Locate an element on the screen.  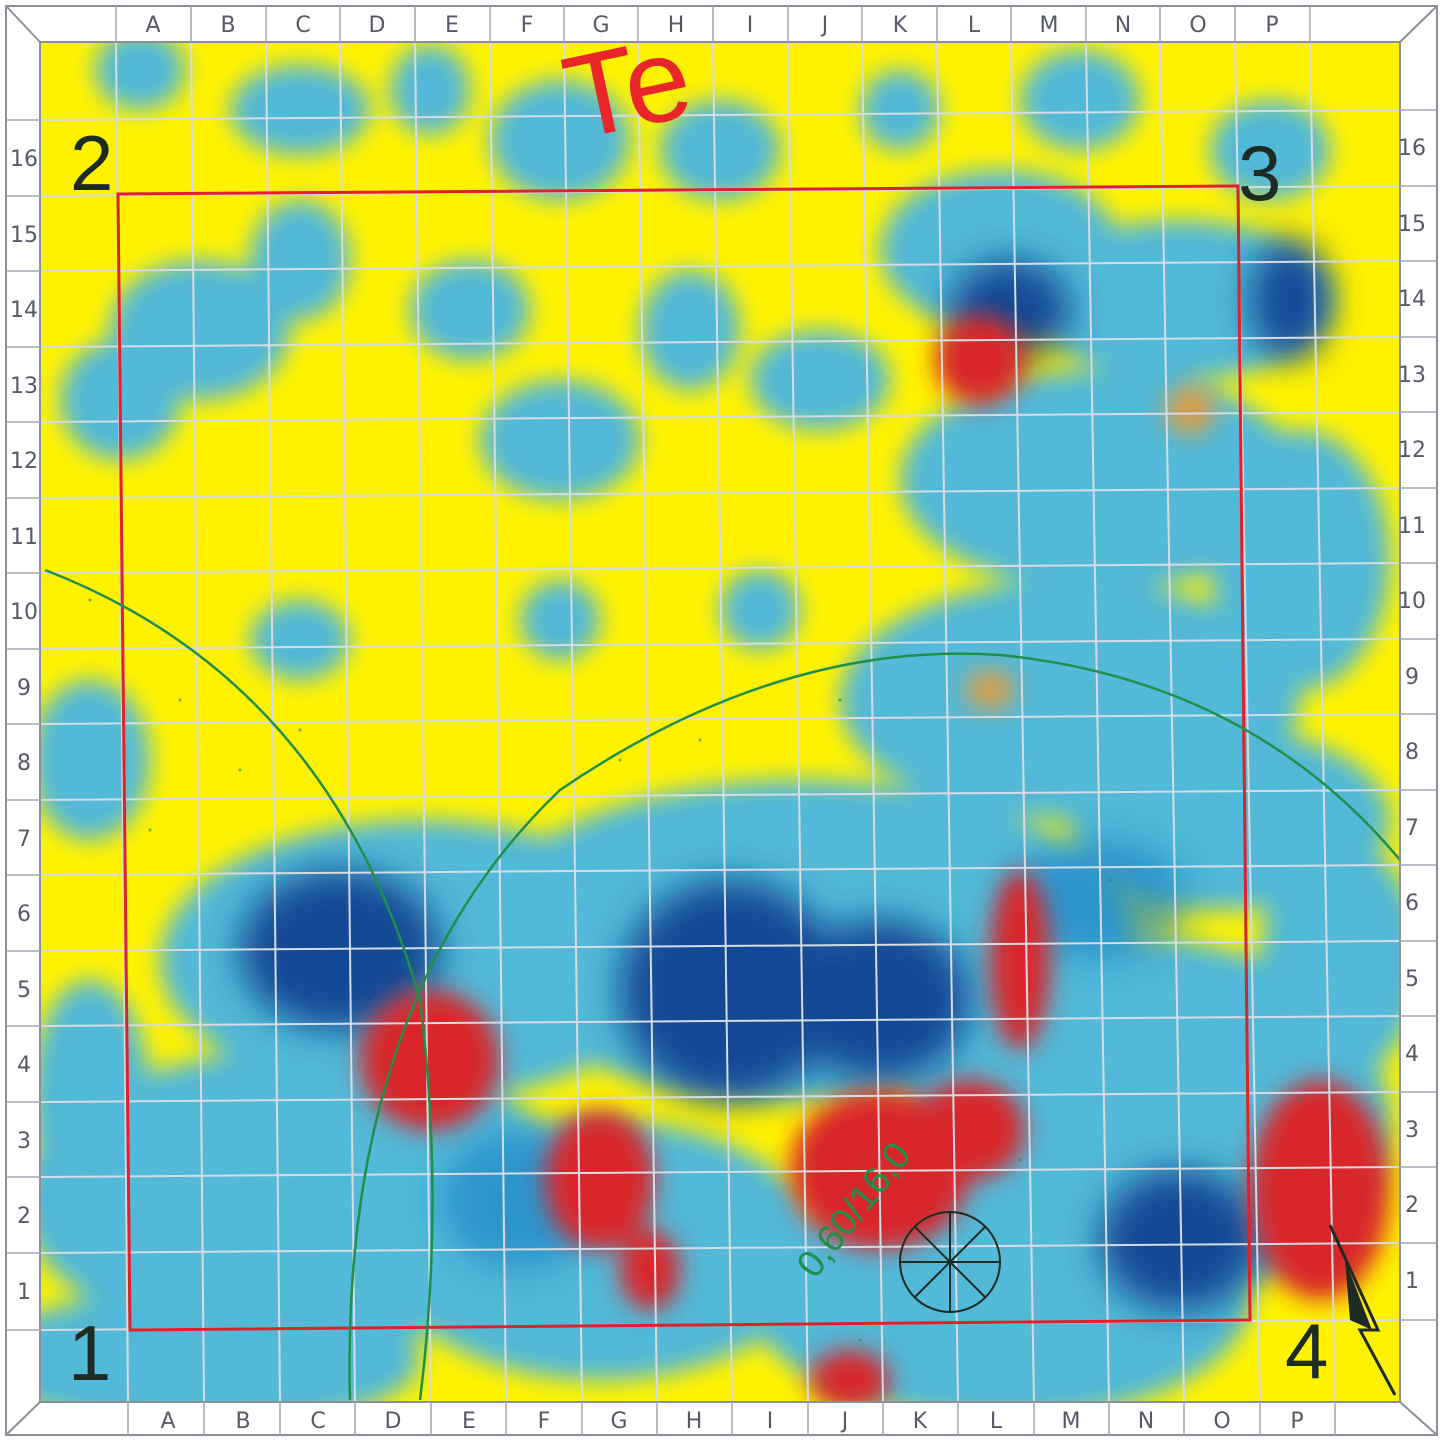
corner-marker-1: 1 is located at coordinates (89, 1353).